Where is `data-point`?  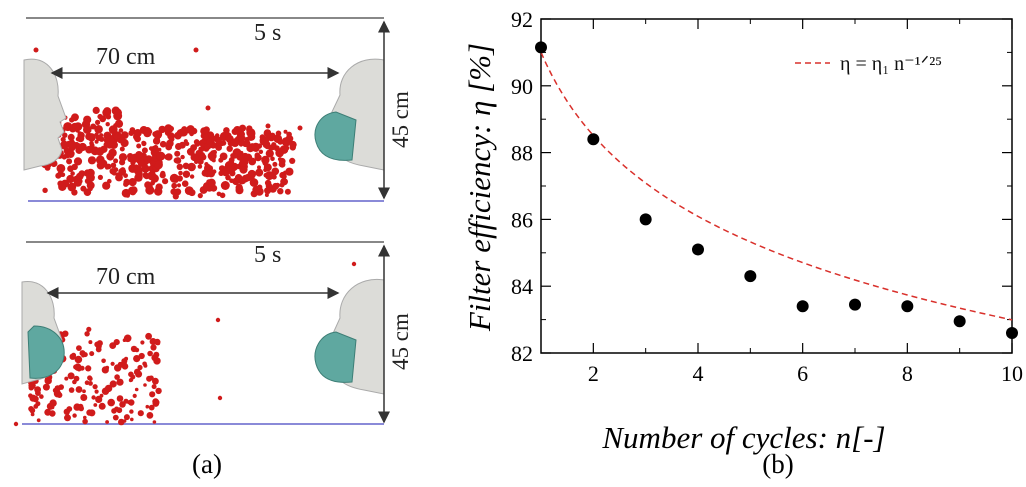 data-point is located at coordinates (907, 306).